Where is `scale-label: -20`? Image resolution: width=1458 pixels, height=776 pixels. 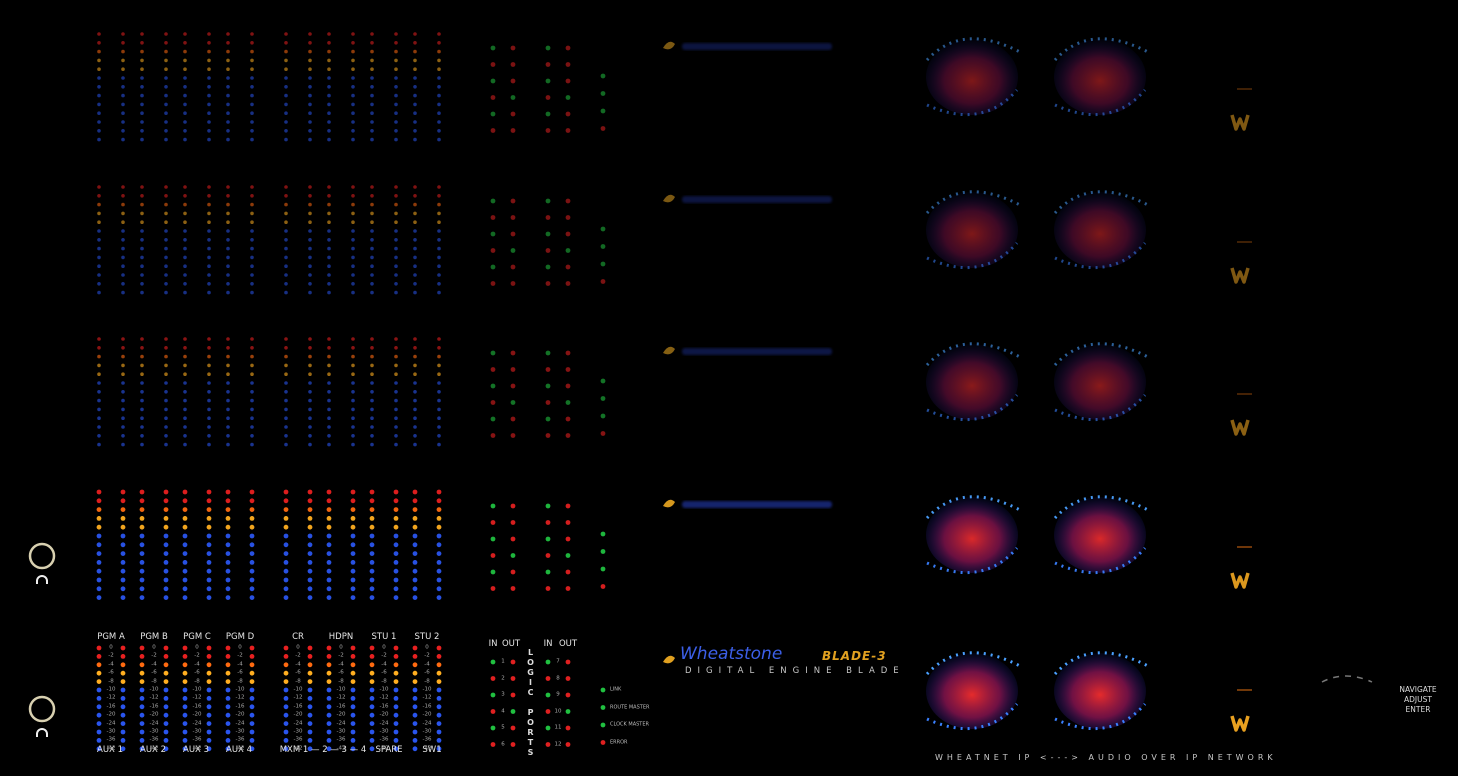 scale-label: -20 is located at coordinates (197, 714).